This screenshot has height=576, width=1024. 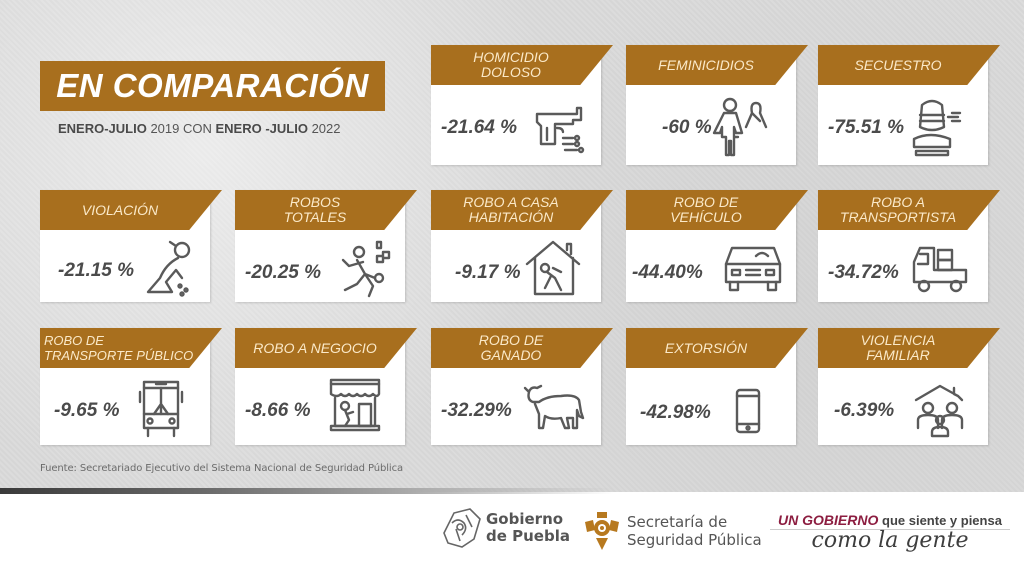 I want to click on card-extorsion: EXTORSIÓN -42.98%, so click(x=717, y=386).